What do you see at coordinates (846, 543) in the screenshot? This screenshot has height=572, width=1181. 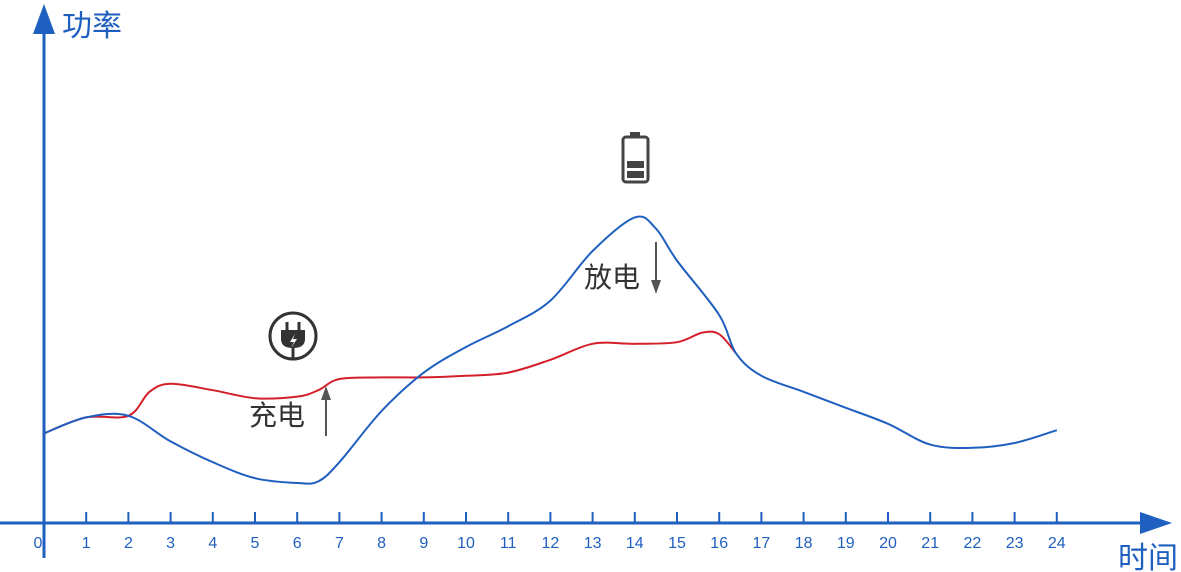 I see `x-tick-label: 19` at bounding box center [846, 543].